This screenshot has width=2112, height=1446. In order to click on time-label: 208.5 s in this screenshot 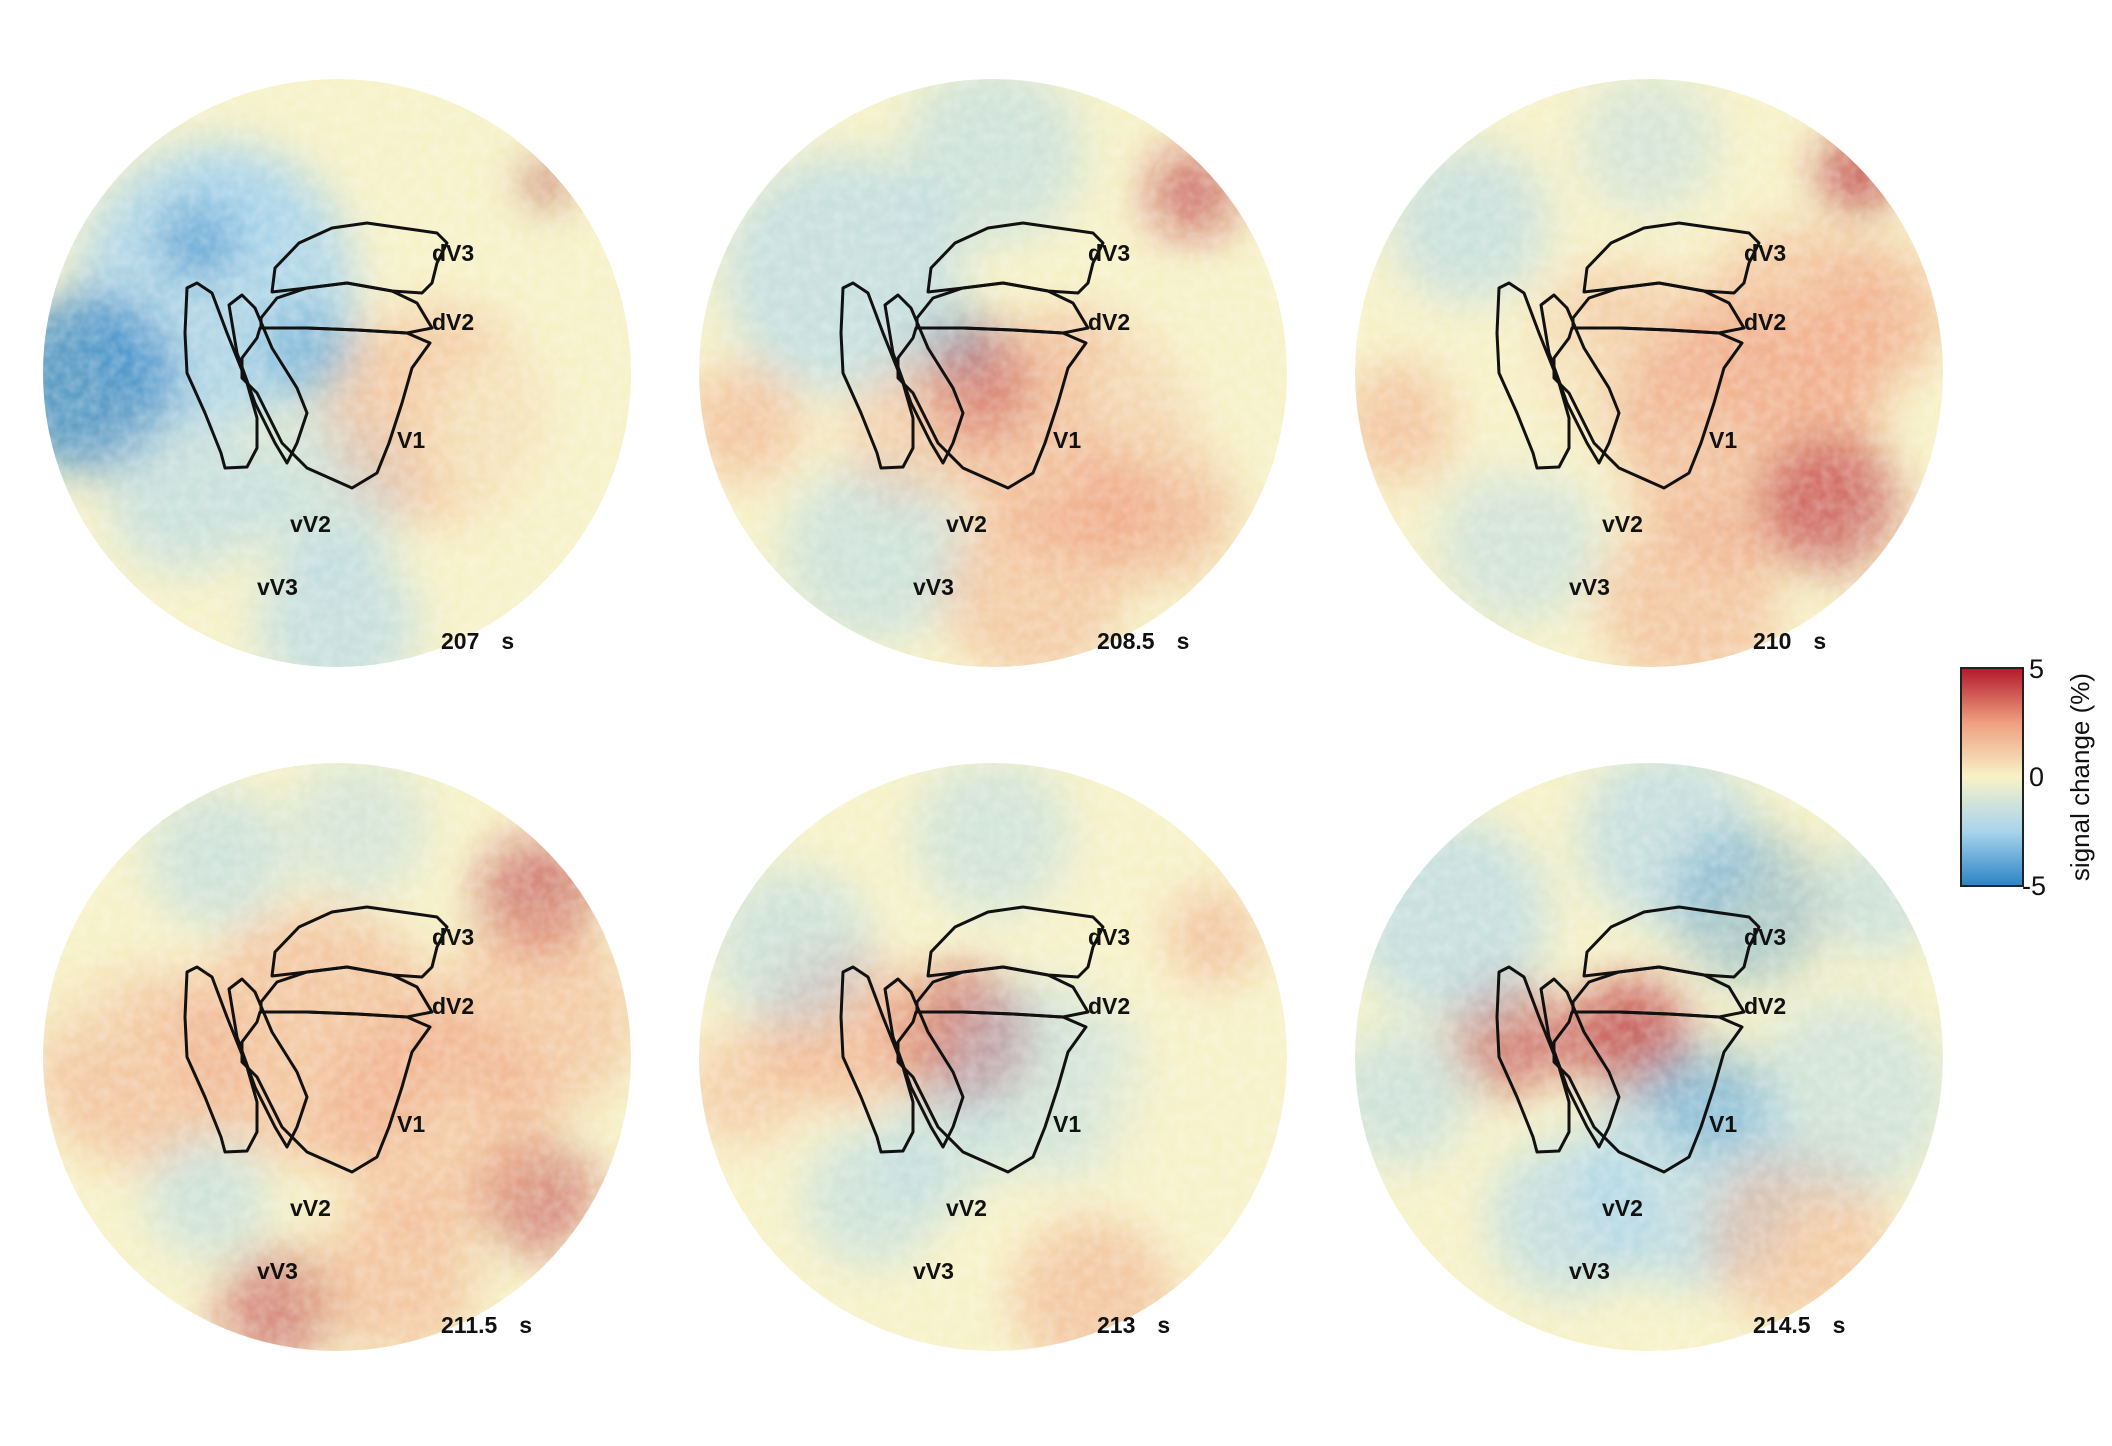, I will do `click(1143, 641)`.